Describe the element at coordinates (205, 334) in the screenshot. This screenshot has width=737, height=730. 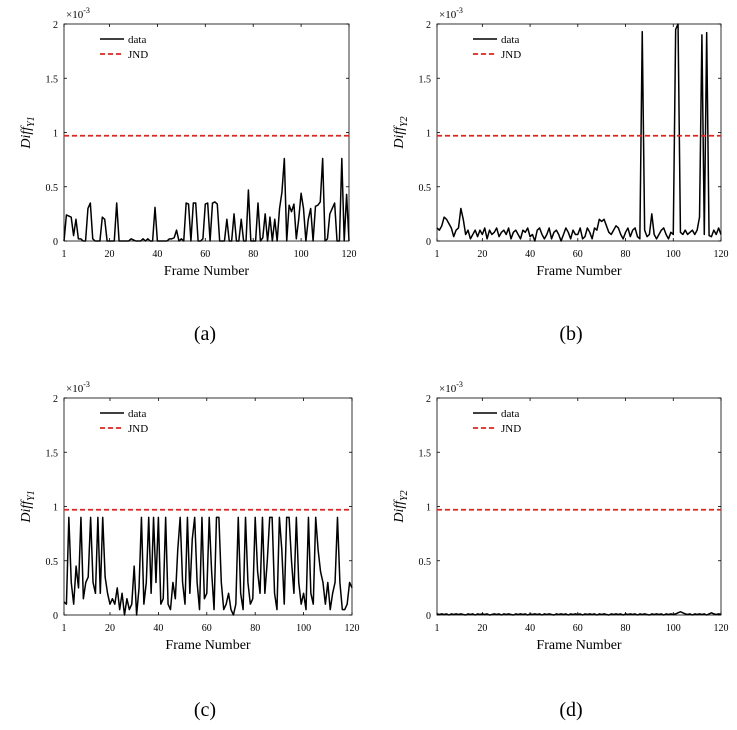
I see `panel-caption: (a)` at that location.